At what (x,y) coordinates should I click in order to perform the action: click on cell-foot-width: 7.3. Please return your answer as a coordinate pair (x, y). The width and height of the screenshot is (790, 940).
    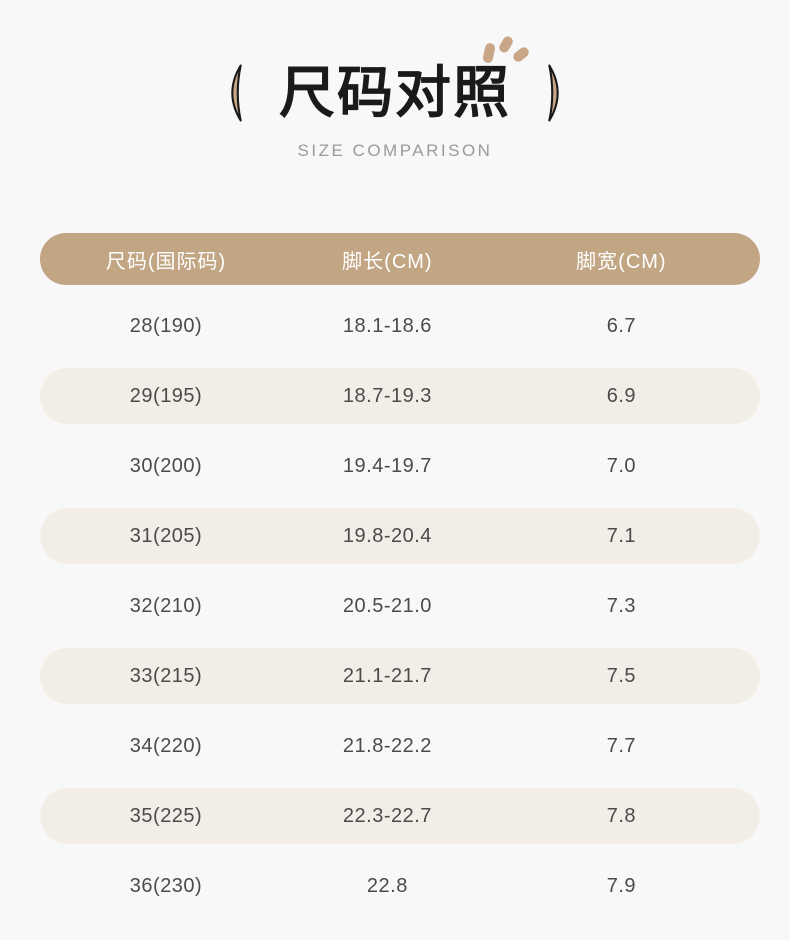
    Looking at the image, I should click on (621, 605).